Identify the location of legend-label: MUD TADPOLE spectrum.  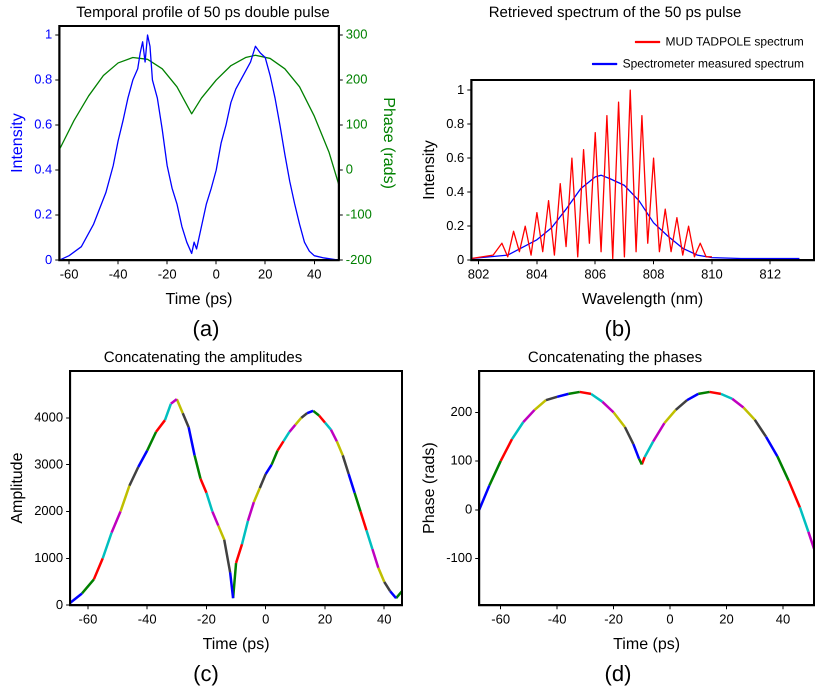
(735, 41).